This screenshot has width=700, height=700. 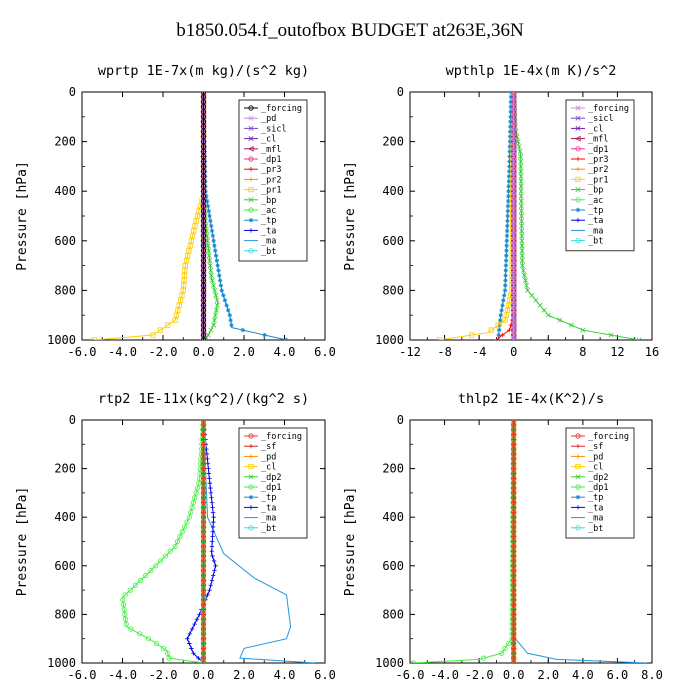 What do you see at coordinates (268, 508) in the screenshot?
I see `legend-label: _ta` at bounding box center [268, 508].